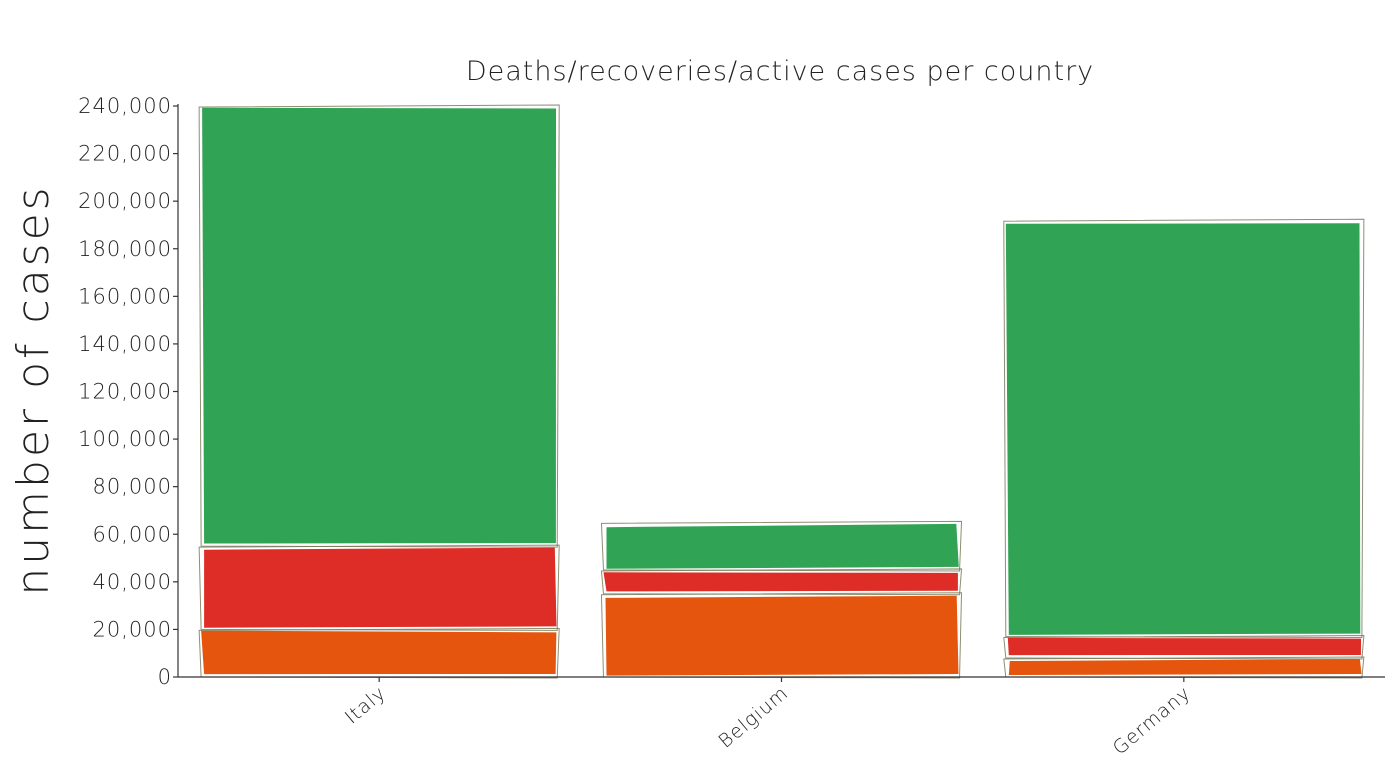 The height and width of the screenshot is (770, 1400). Describe the element at coordinates (754, 717) in the screenshot. I see `x-tick-label-belgium: Belgium` at that location.